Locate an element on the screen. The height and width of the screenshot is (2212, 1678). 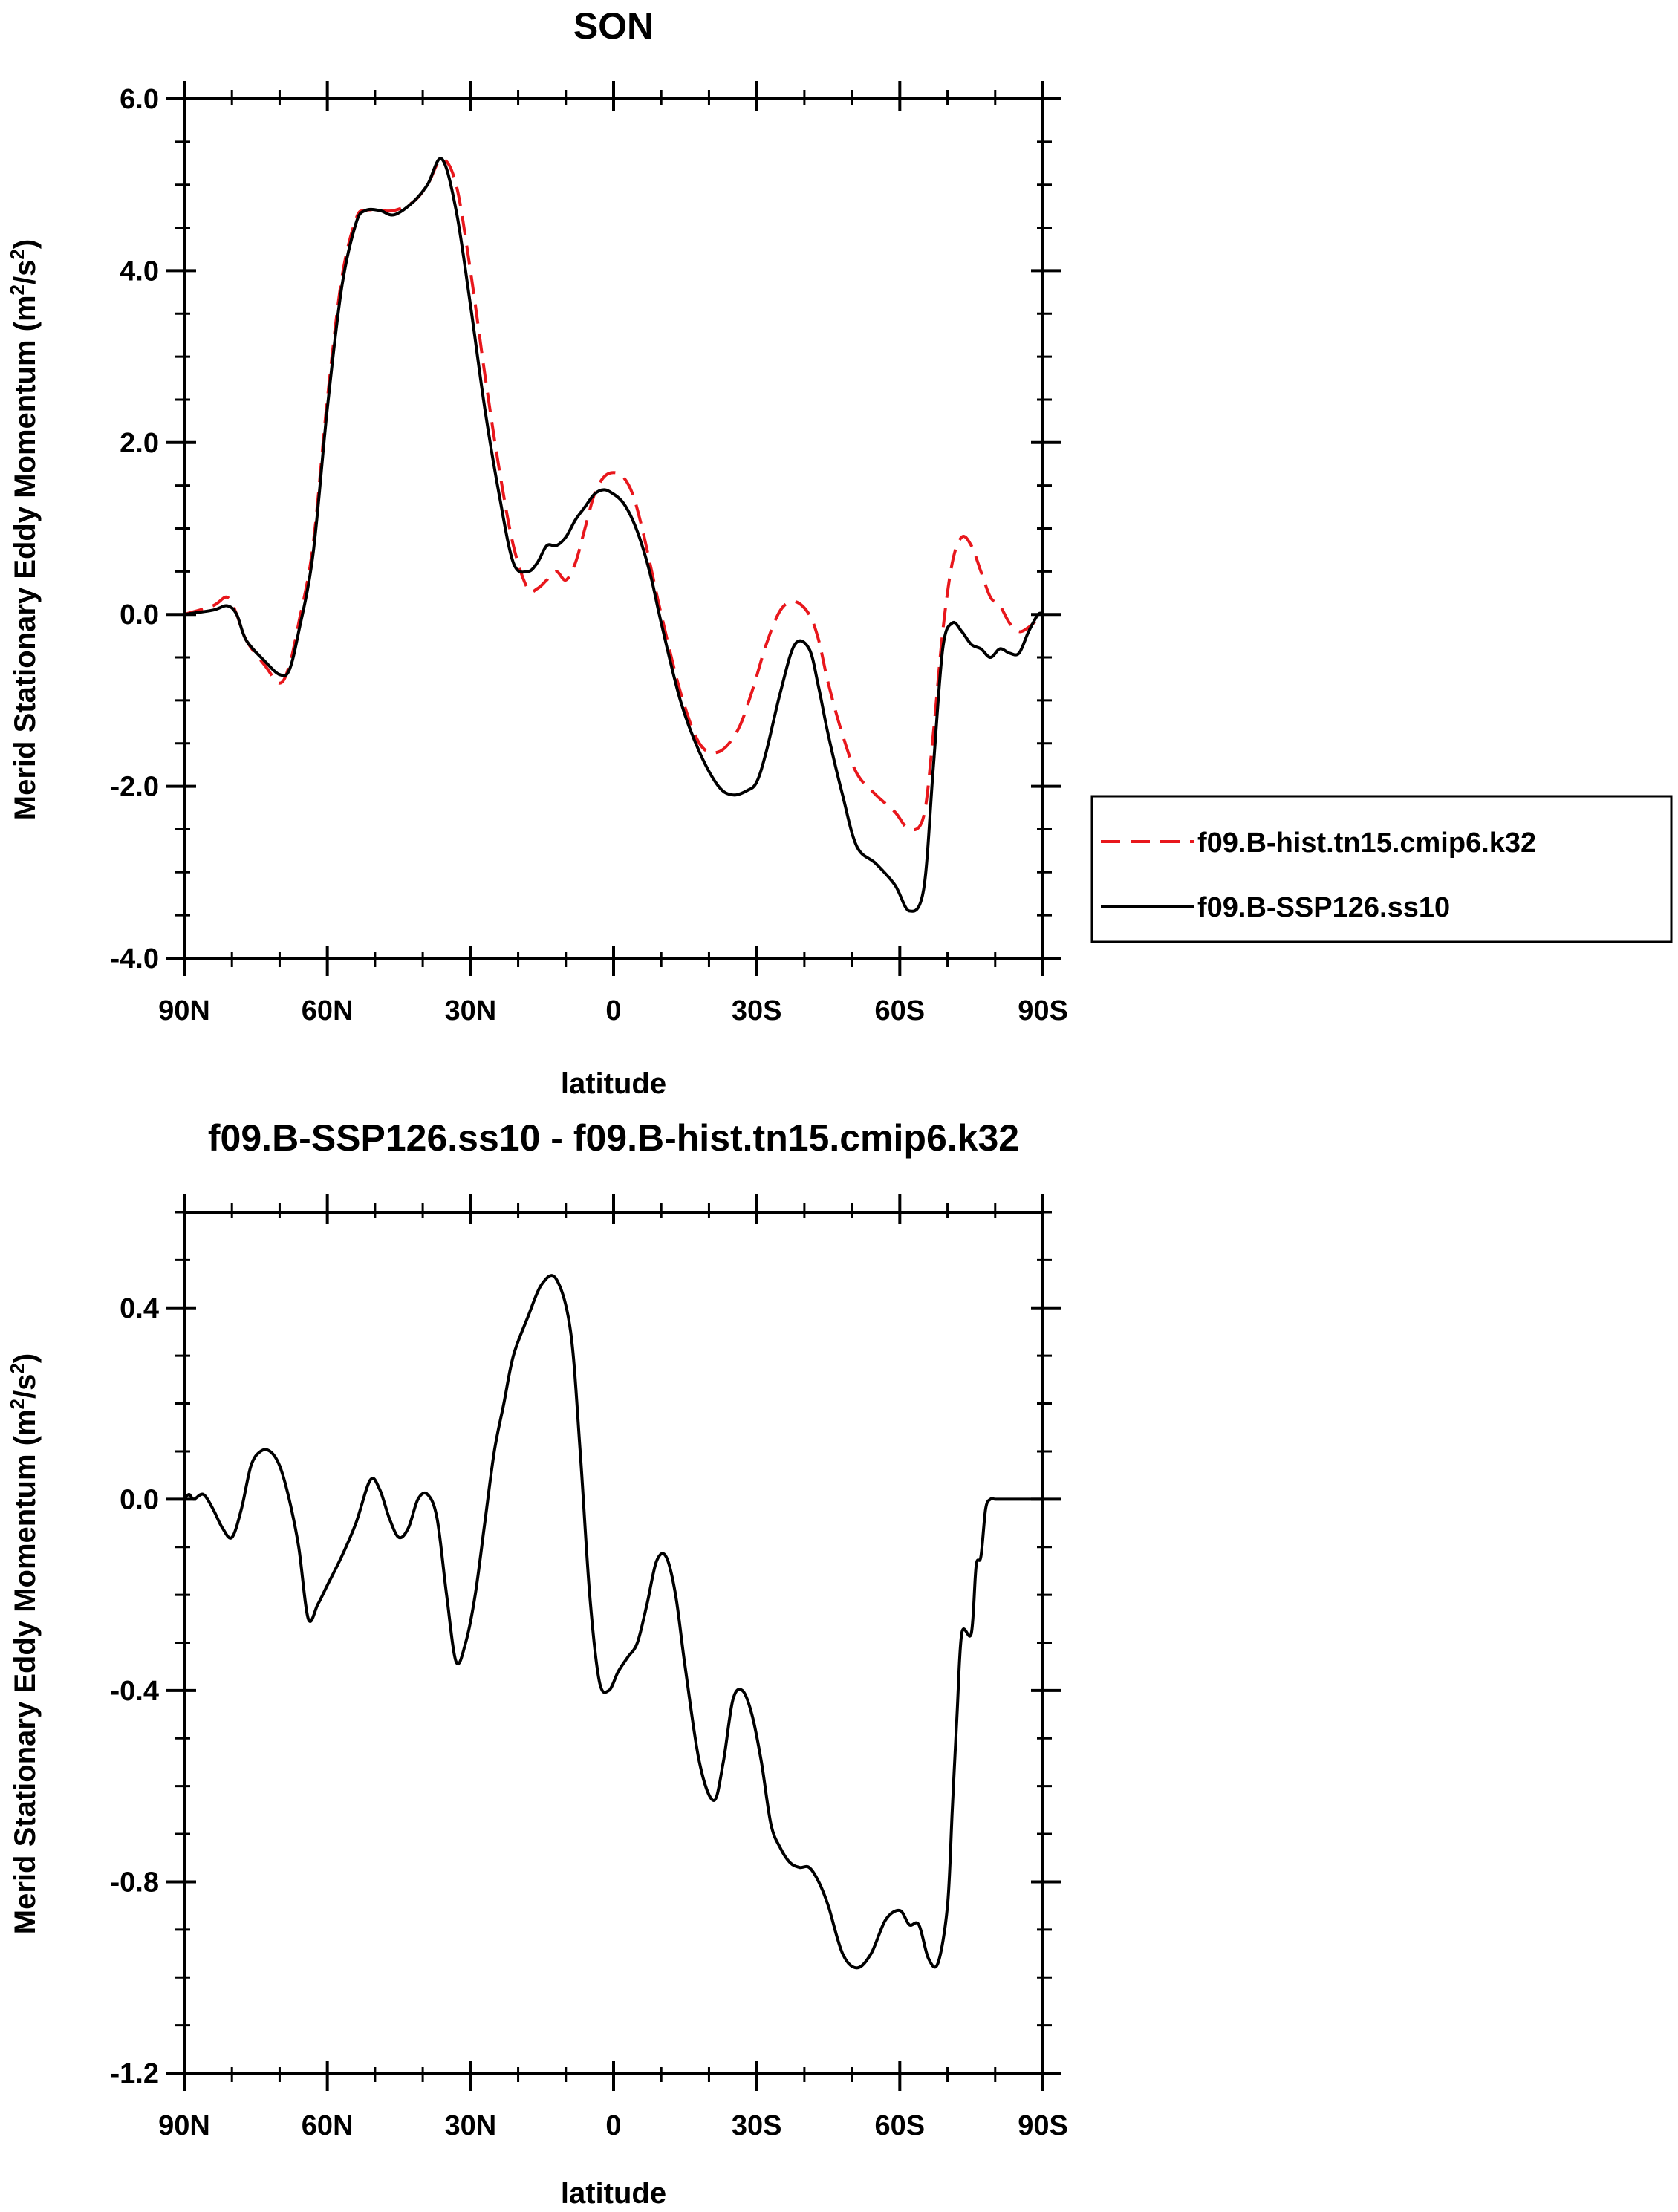
top-x-tick-labels: 90N 60N 30N 0 30S 60S 90S is located at coordinates (613, 1011).